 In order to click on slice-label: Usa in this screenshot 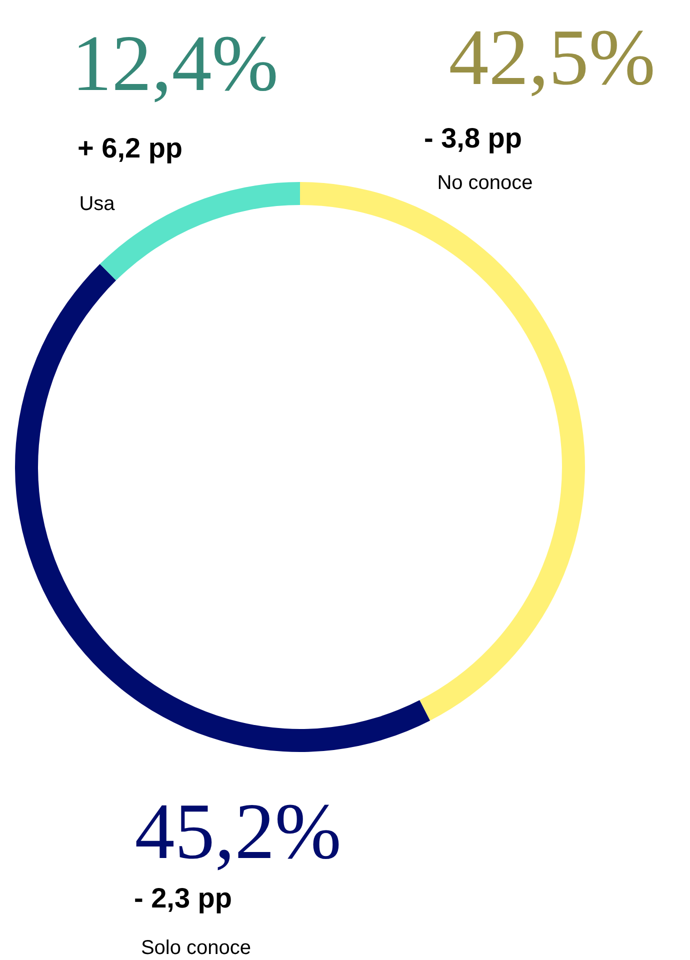, I will do `click(97, 204)`.